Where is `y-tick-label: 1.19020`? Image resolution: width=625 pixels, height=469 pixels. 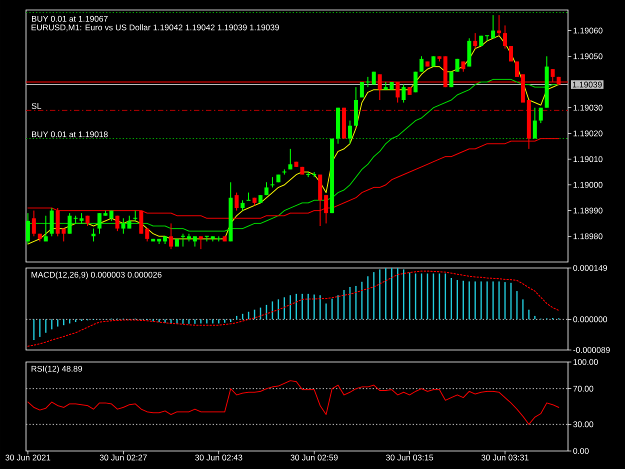
y-tick-label: 1.19020 is located at coordinates (588, 133).